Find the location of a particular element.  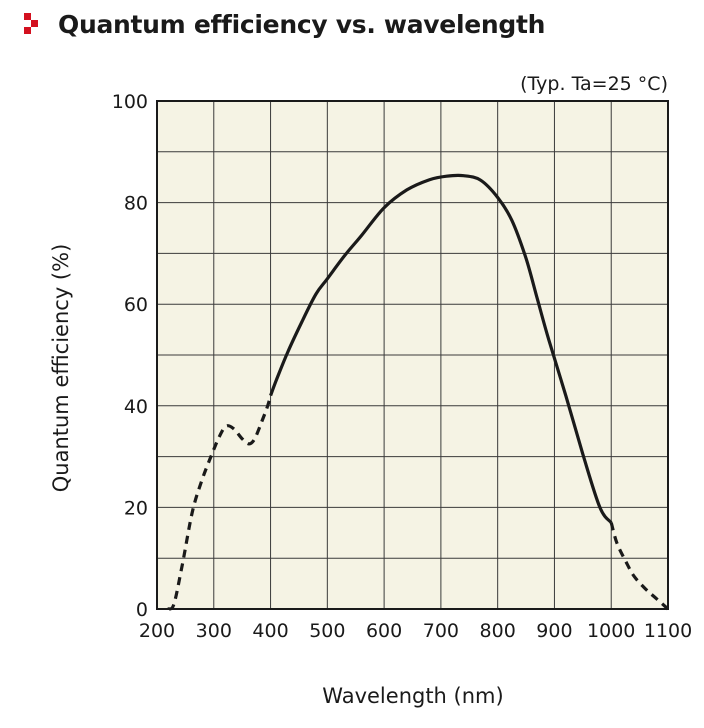

x-axis-label: Wavelength (nm) is located at coordinates (412, 696).